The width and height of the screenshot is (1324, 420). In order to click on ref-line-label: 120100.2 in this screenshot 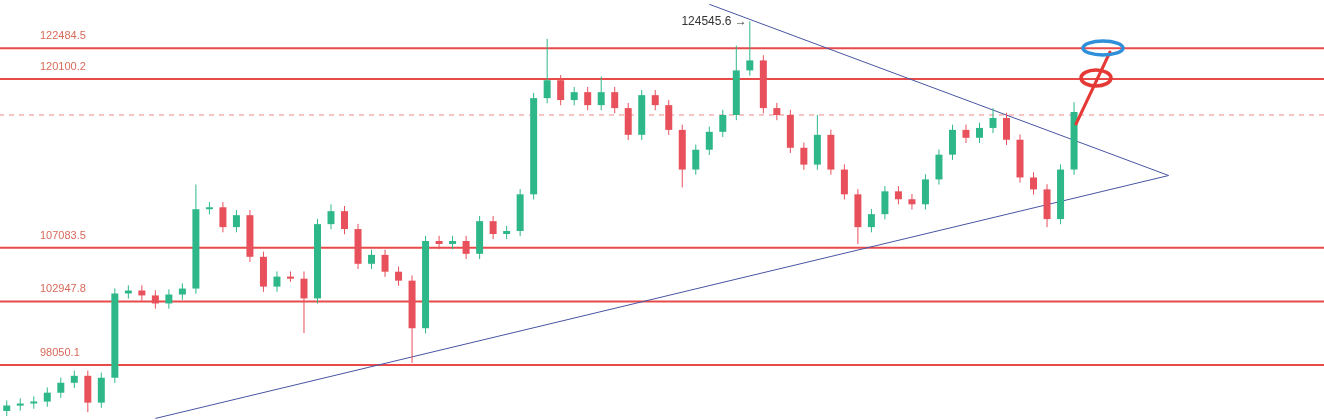, I will do `click(63, 66)`.